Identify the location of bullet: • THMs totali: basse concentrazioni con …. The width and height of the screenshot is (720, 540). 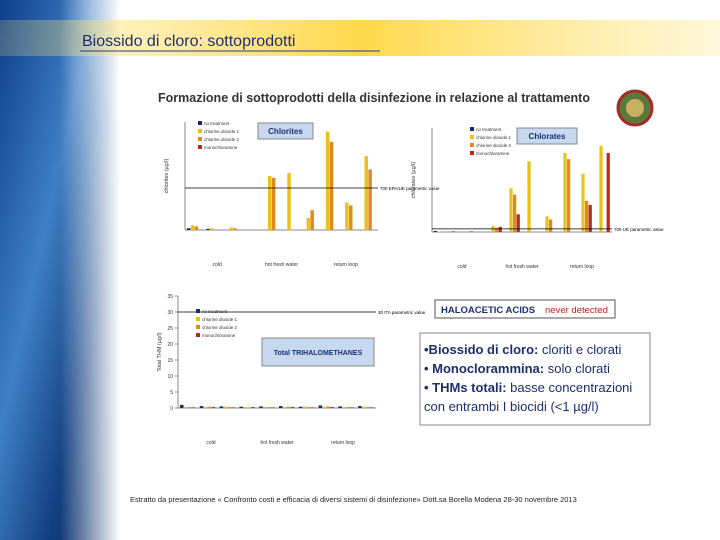
(535, 397).